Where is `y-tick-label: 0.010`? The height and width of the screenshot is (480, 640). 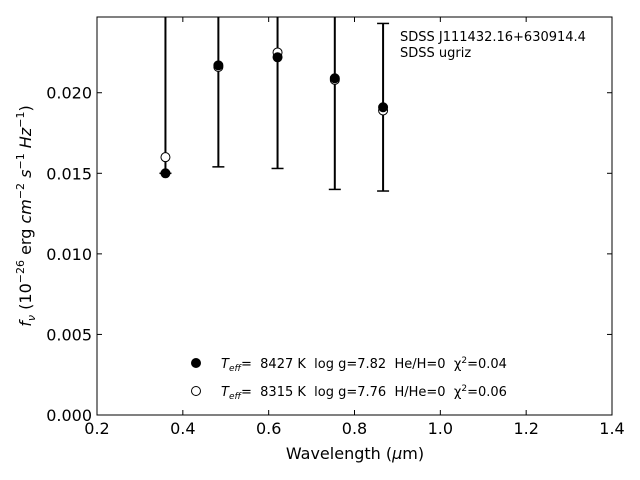
y-tick-label: 0.010 is located at coordinates (69, 254).